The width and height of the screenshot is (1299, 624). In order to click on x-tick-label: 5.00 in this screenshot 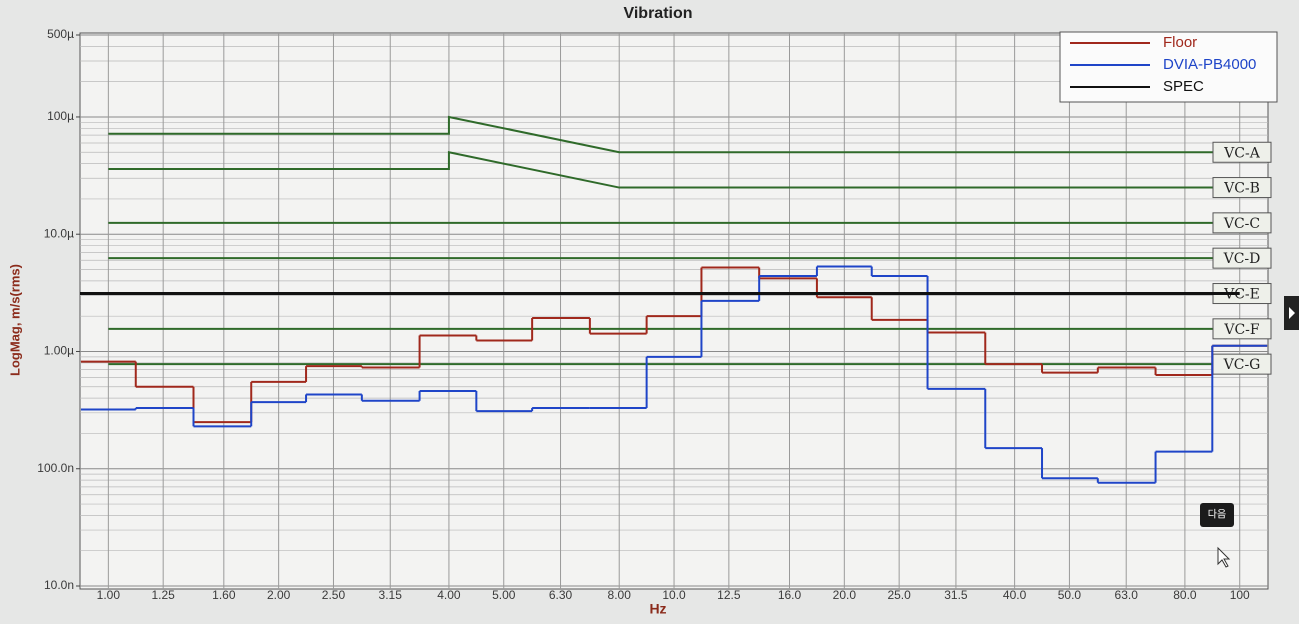, I will do `click(504, 595)`.